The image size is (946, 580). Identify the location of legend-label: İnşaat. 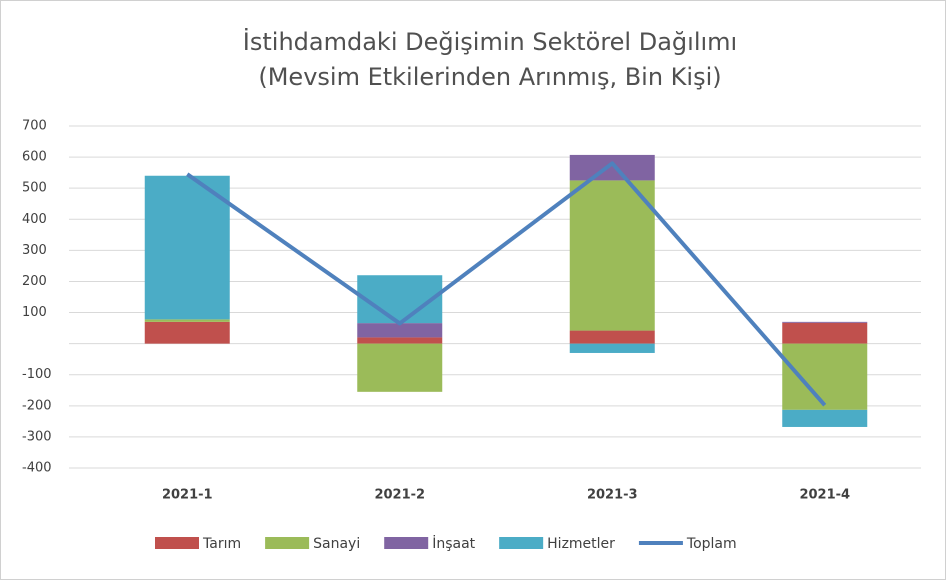
(453, 543).